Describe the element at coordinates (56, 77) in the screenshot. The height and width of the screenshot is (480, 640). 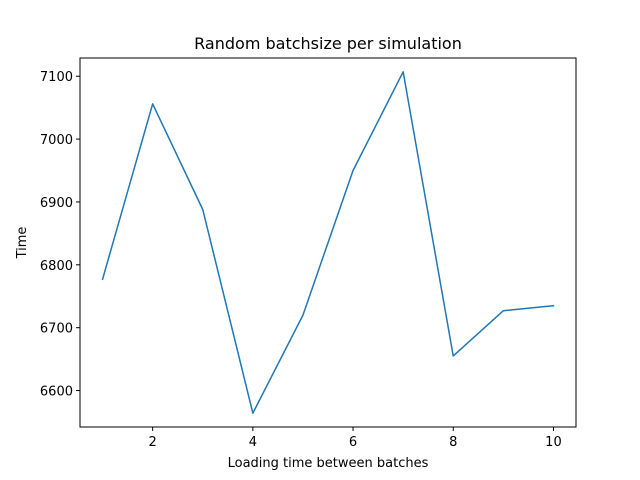
I see `y-tick-label: 7100` at that location.